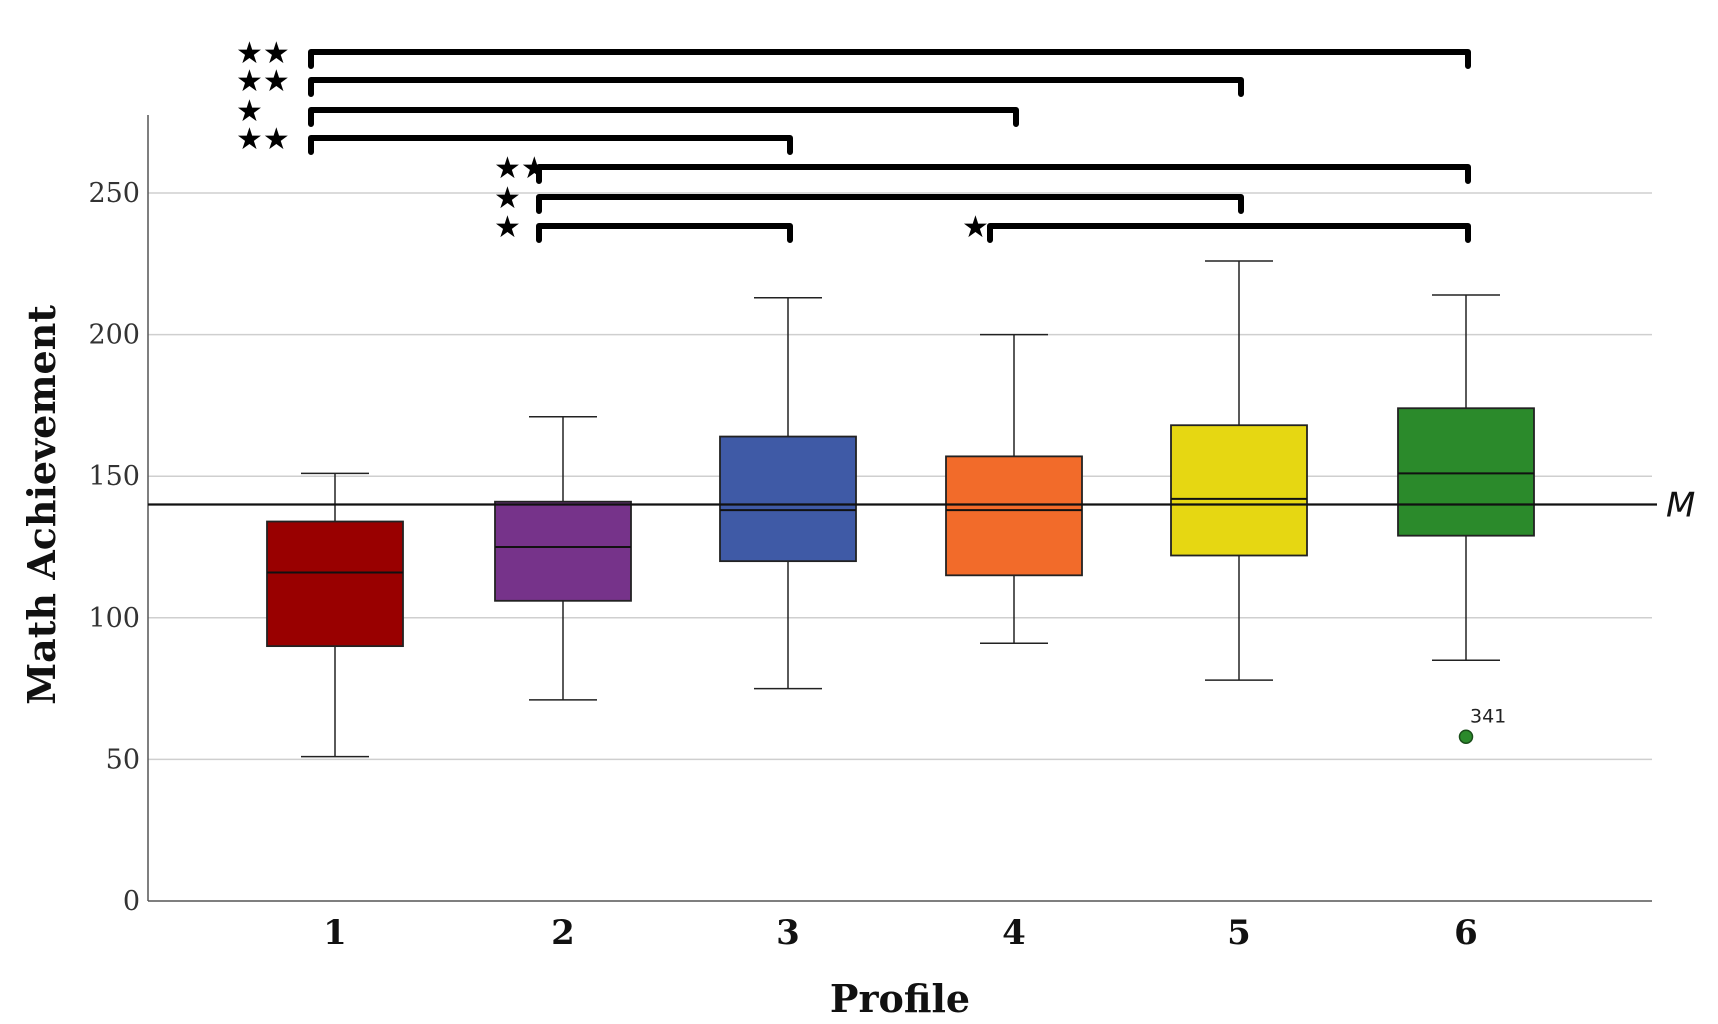 This screenshot has width=1718, height=1024. Describe the element at coordinates (41, 505) in the screenshot. I see `y-axis-title: Math Achievement` at that location.